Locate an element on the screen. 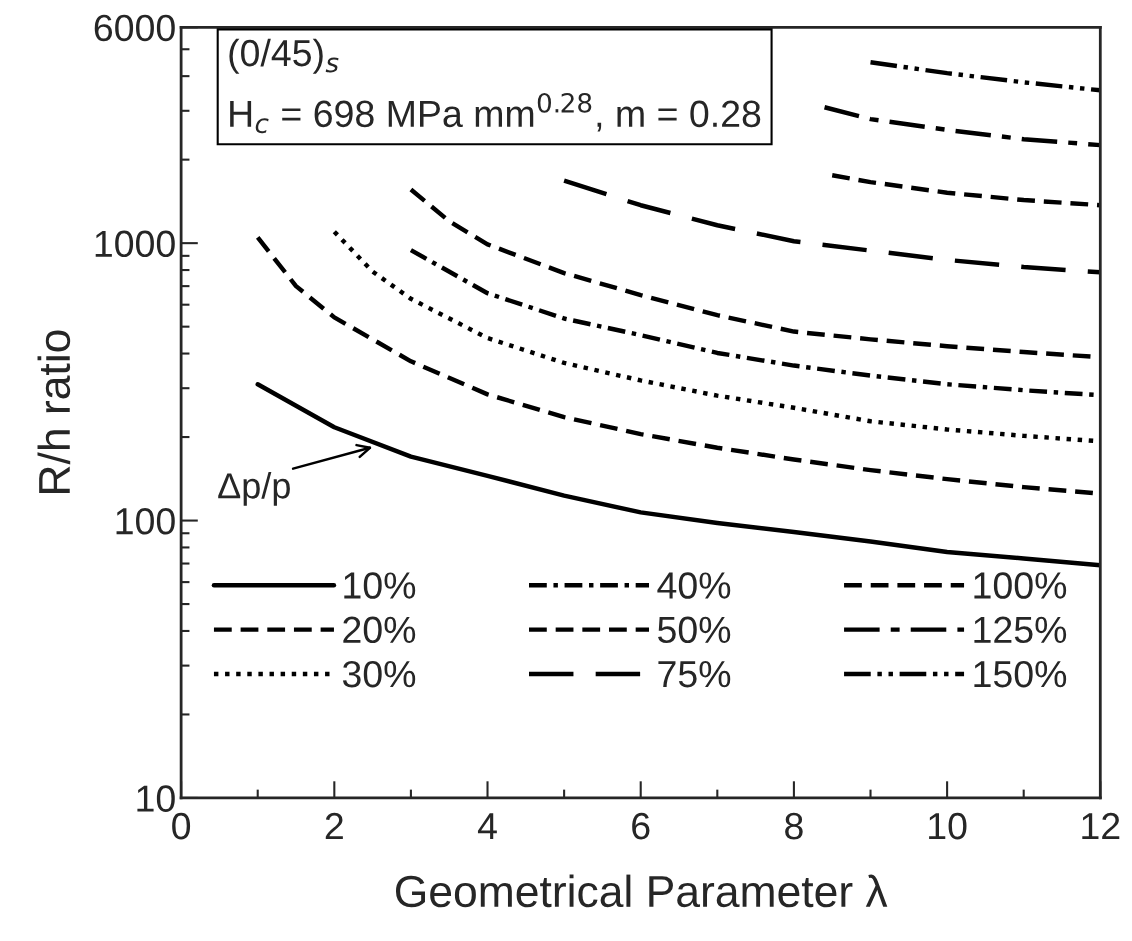 This screenshot has height=941, width=1132. x-axis-title: Geometrical Parameter λ is located at coordinates (641, 891).